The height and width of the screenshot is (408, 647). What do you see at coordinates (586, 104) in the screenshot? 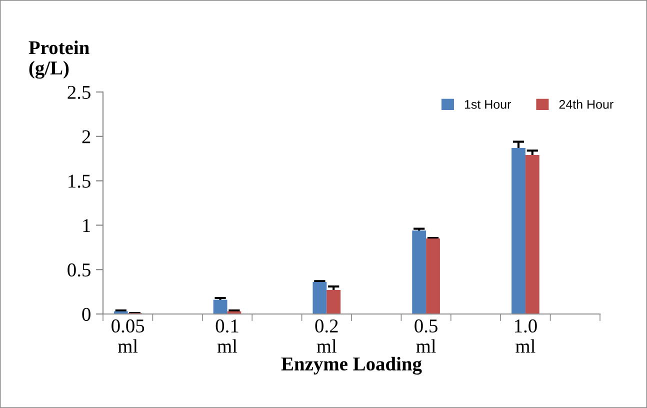
I see `legend-label: 24th Hour` at bounding box center [586, 104].